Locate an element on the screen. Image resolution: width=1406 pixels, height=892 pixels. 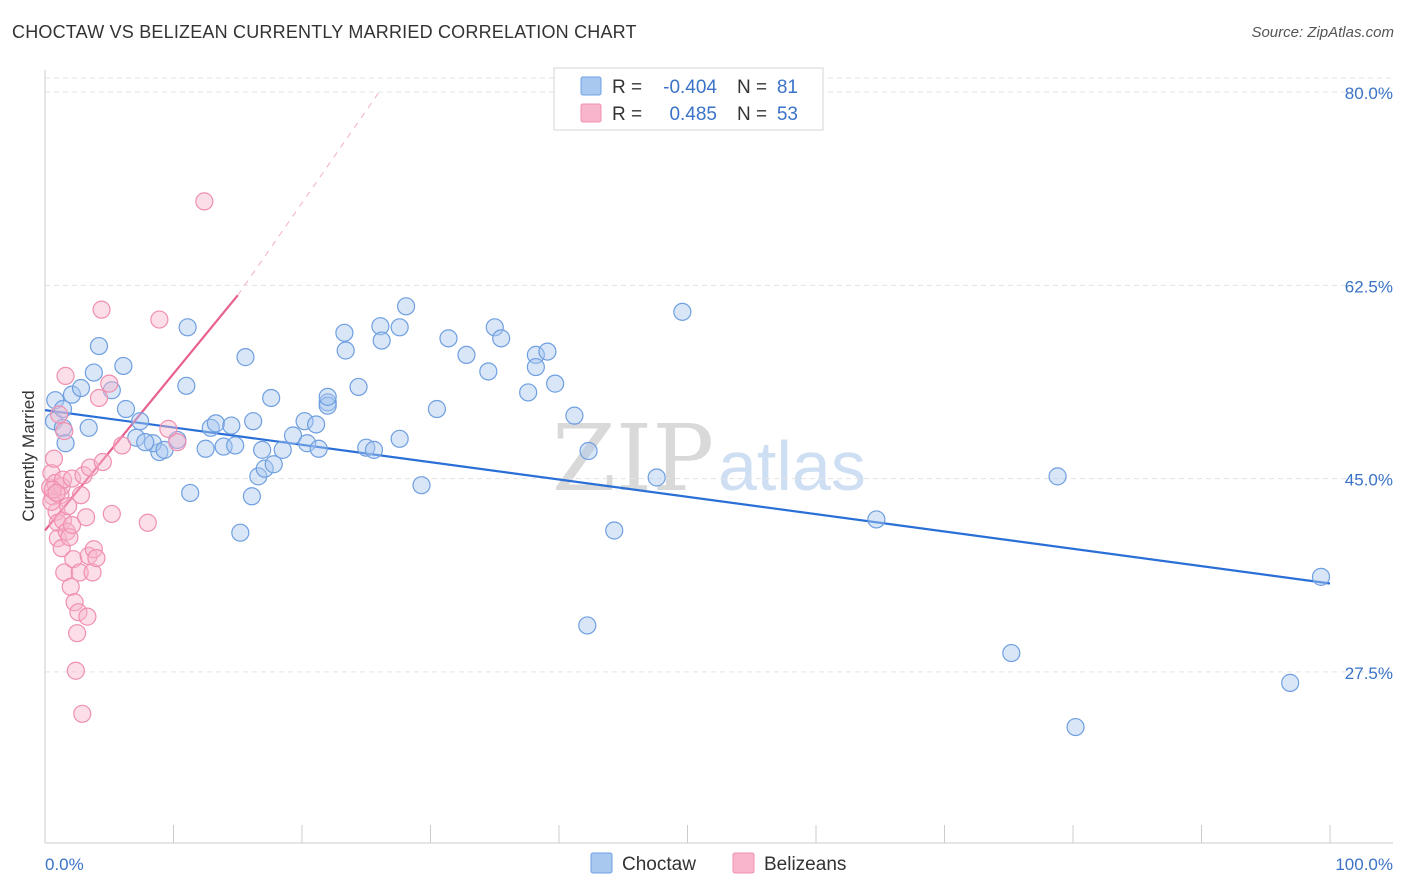
legend-r-label-belizeans: R = is located at coordinates (627, 114).